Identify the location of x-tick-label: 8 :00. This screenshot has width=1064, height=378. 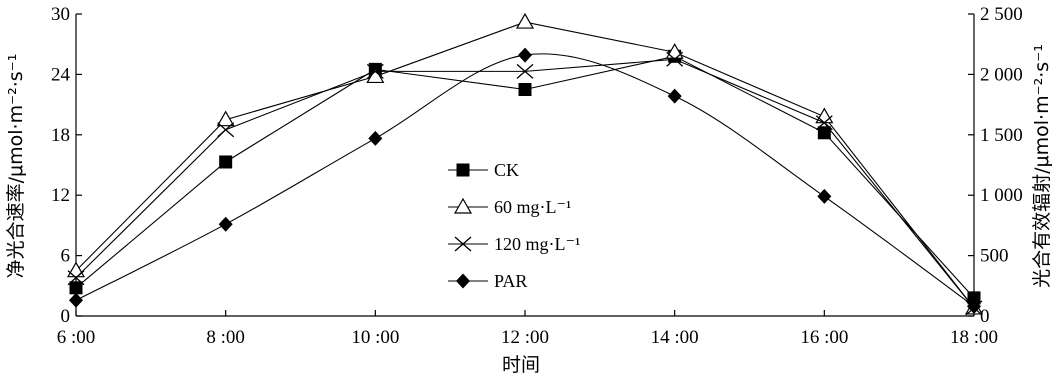
(225, 337).